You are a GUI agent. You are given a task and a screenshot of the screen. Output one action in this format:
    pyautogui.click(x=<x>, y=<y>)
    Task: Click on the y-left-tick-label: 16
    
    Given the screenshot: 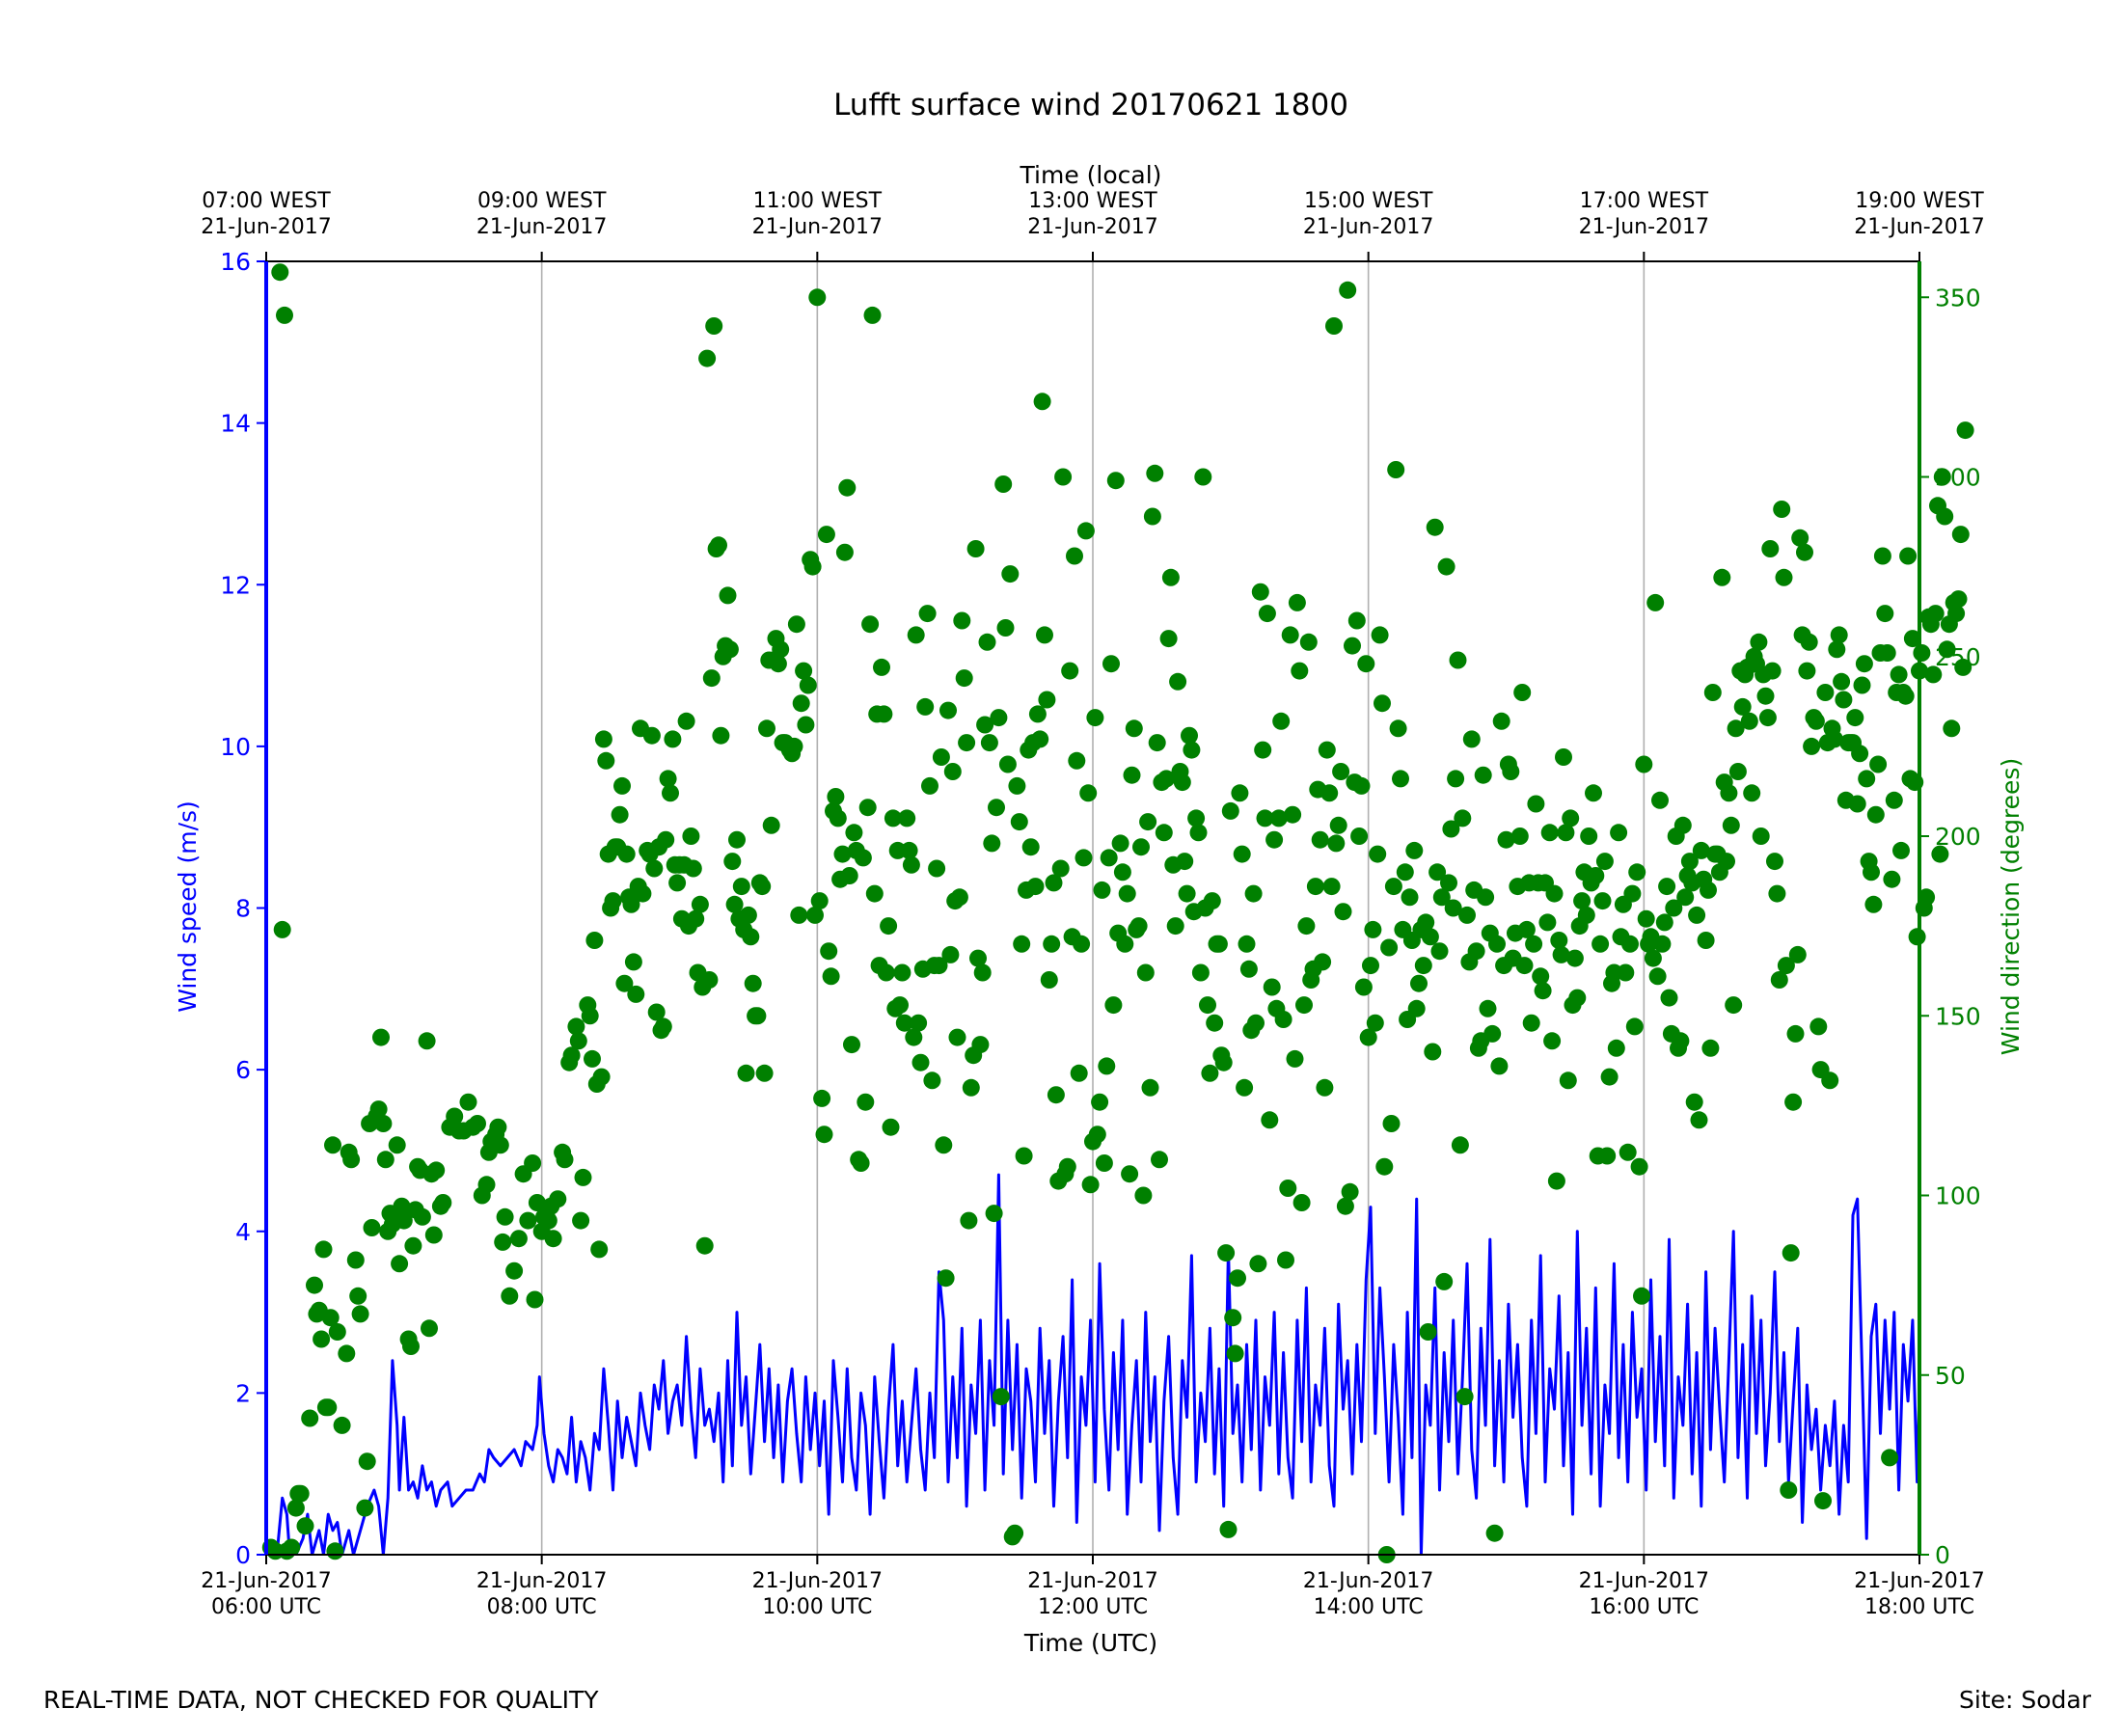 What is the action you would take?
    pyautogui.click(x=236, y=262)
    